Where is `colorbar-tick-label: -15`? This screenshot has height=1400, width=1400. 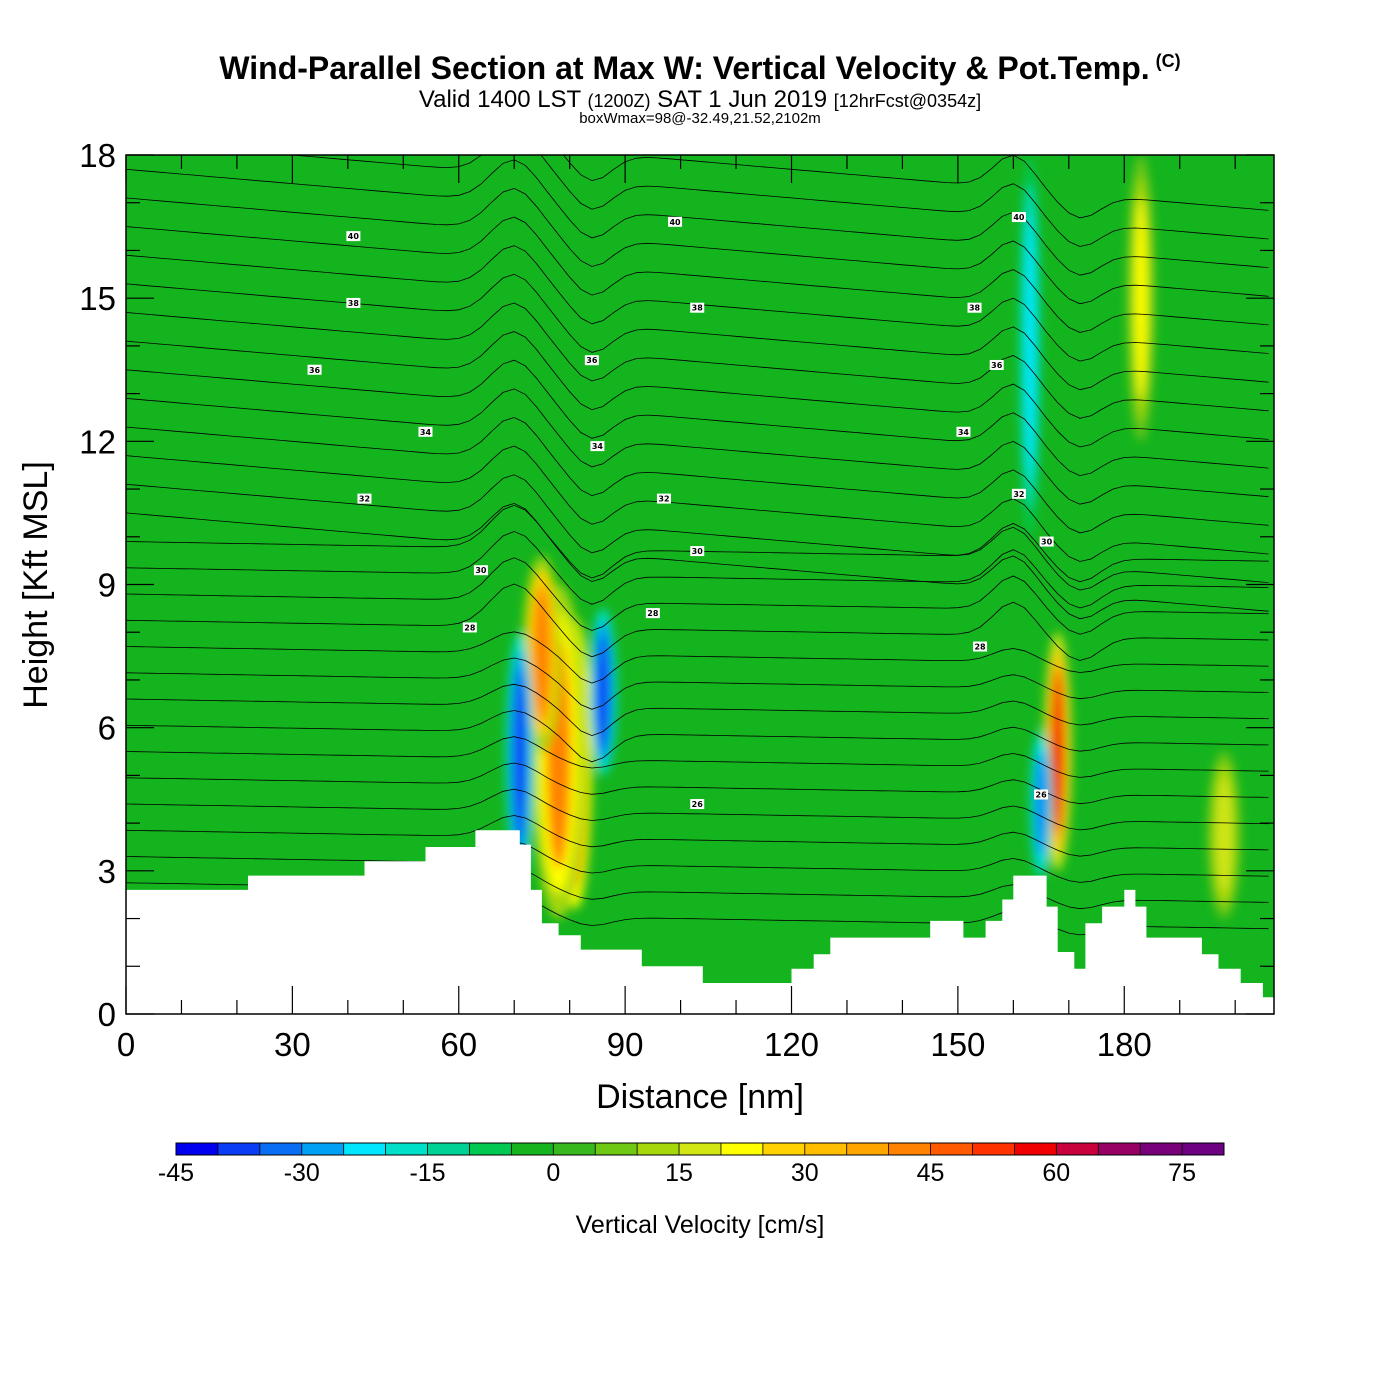
colorbar-tick-label: -15 is located at coordinates (427, 1173).